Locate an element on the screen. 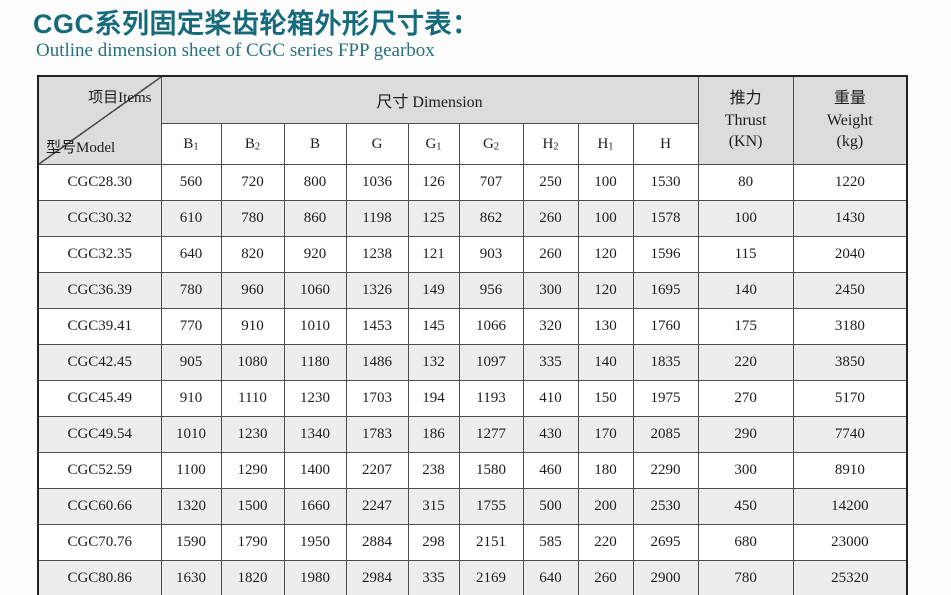 The height and width of the screenshot is (595, 951). thrust-value-cell: 450 is located at coordinates (745, 506).